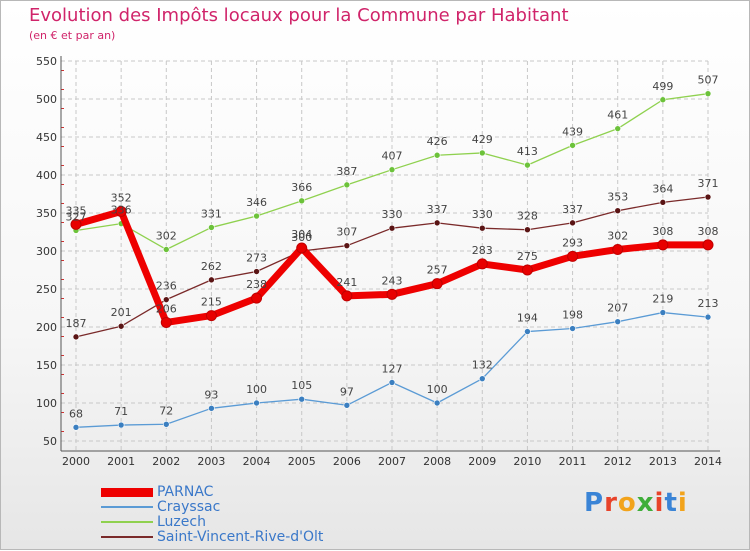  Describe the element at coordinates (482, 139) in the screenshot. I see `data-label-luzech: 429` at that location.